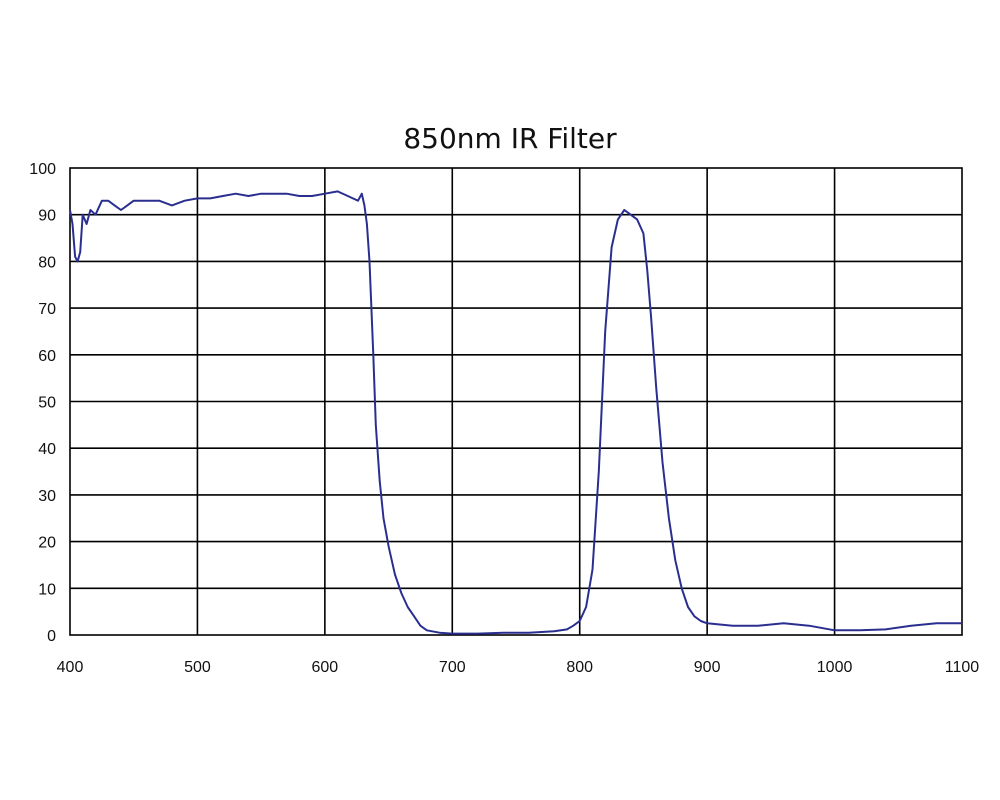  What do you see at coordinates (51, 636) in the screenshot?
I see `y-tick-label: 0` at bounding box center [51, 636].